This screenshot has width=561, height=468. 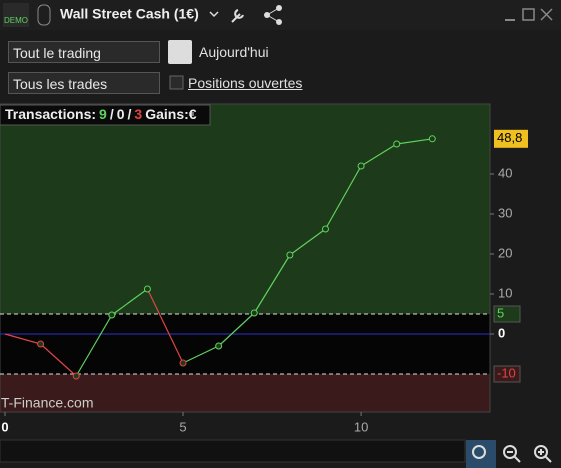 I want to click on close, so click(x=546, y=14).